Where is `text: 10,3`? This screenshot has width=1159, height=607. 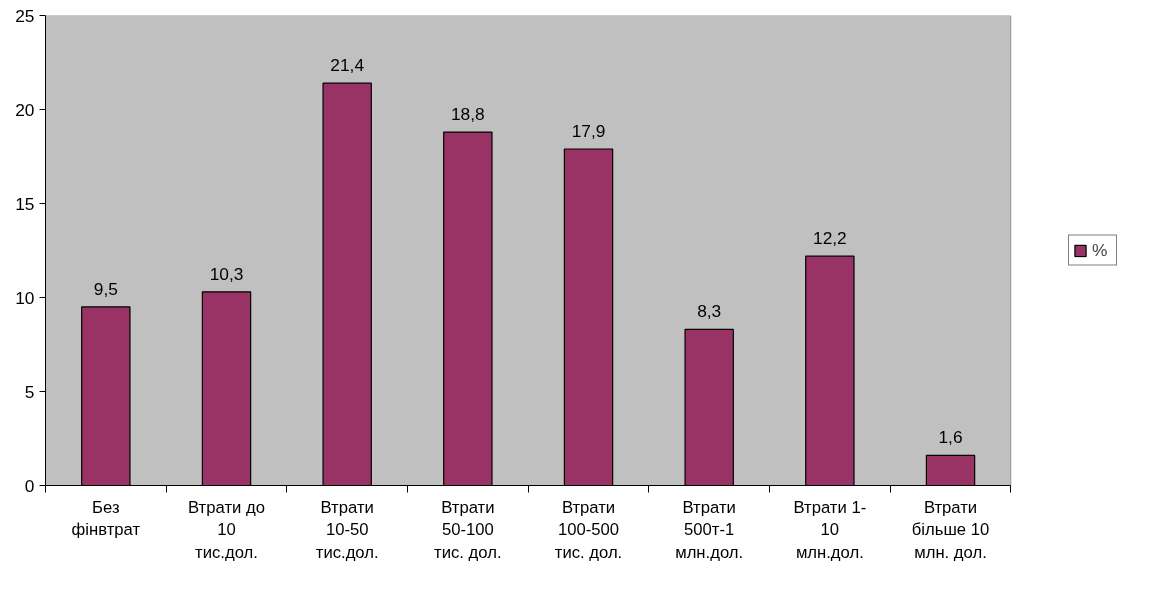 text: 10,3 is located at coordinates (226, 273).